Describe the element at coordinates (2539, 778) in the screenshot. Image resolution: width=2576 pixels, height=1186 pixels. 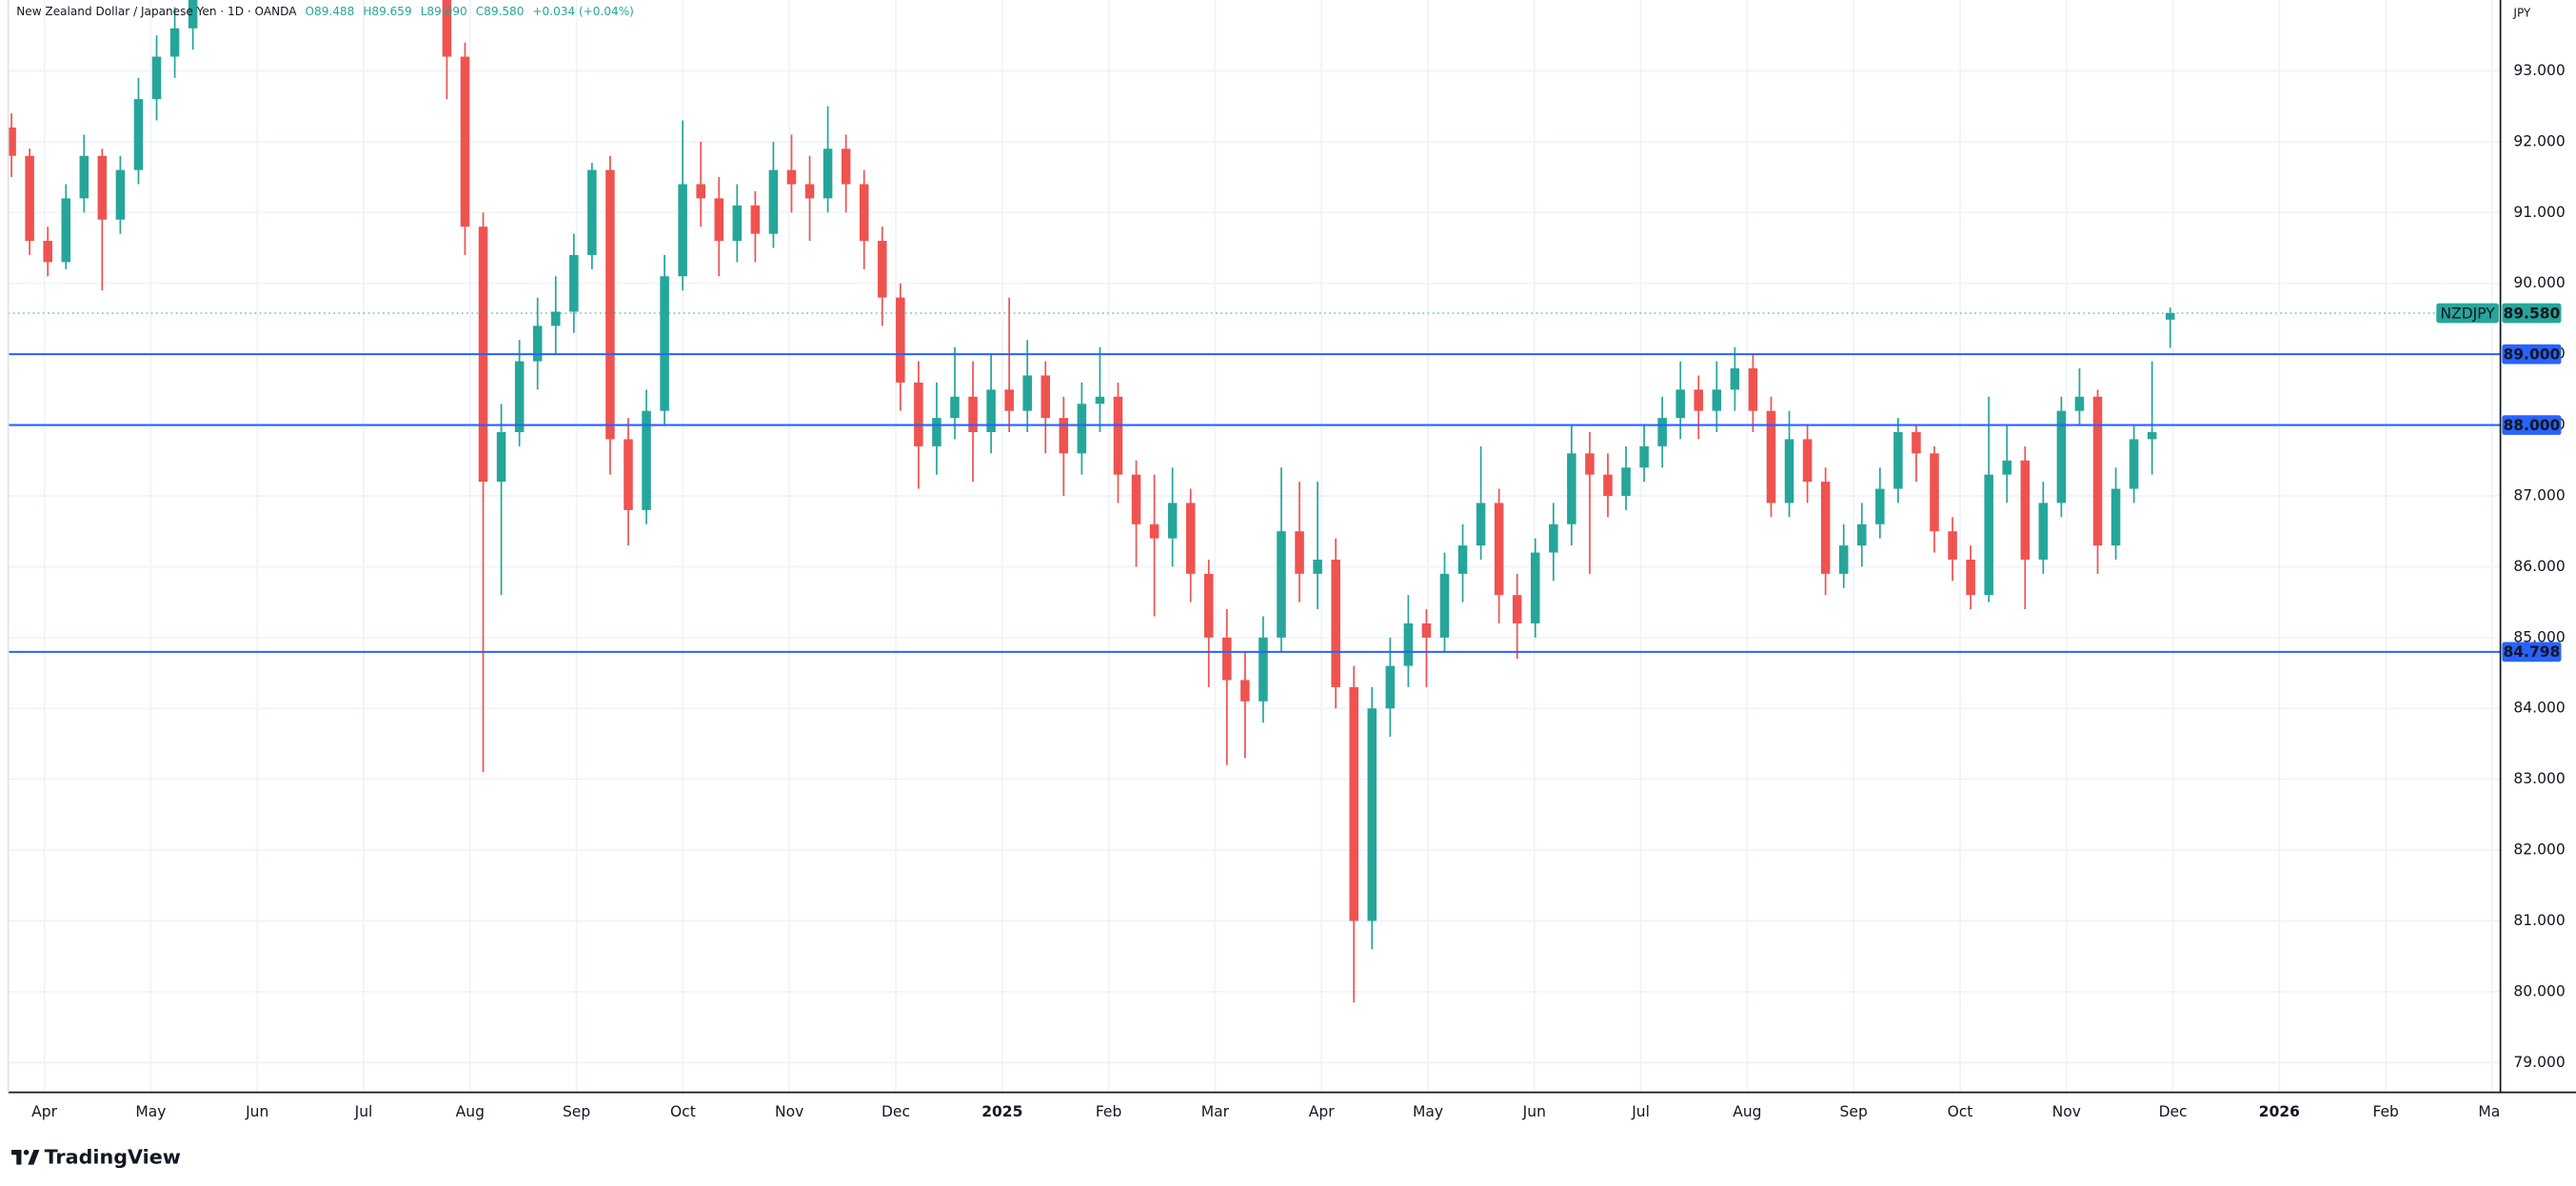
I see `y-tick-label: 83.000` at that location.